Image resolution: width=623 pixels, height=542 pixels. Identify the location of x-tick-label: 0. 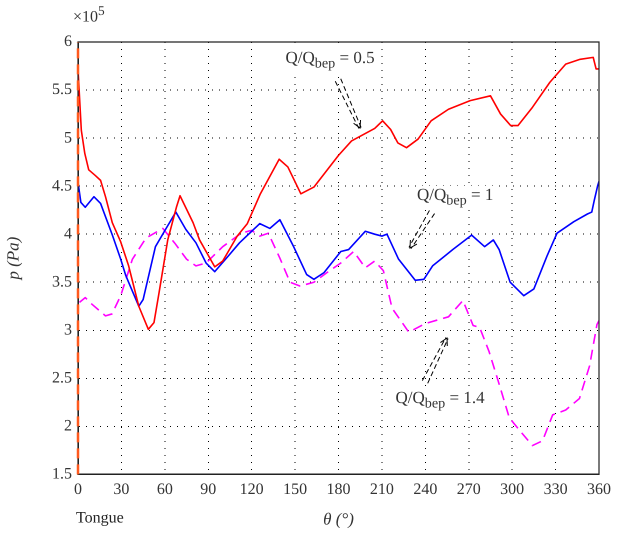
(78, 489).